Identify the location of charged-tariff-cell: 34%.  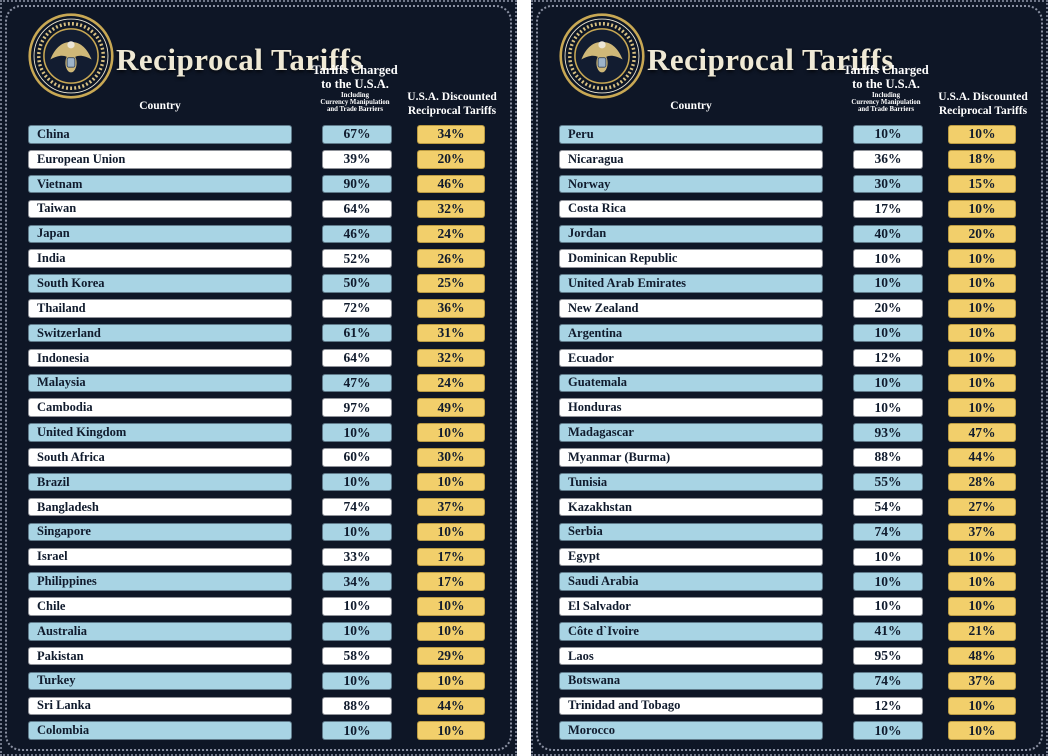
(357, 581).